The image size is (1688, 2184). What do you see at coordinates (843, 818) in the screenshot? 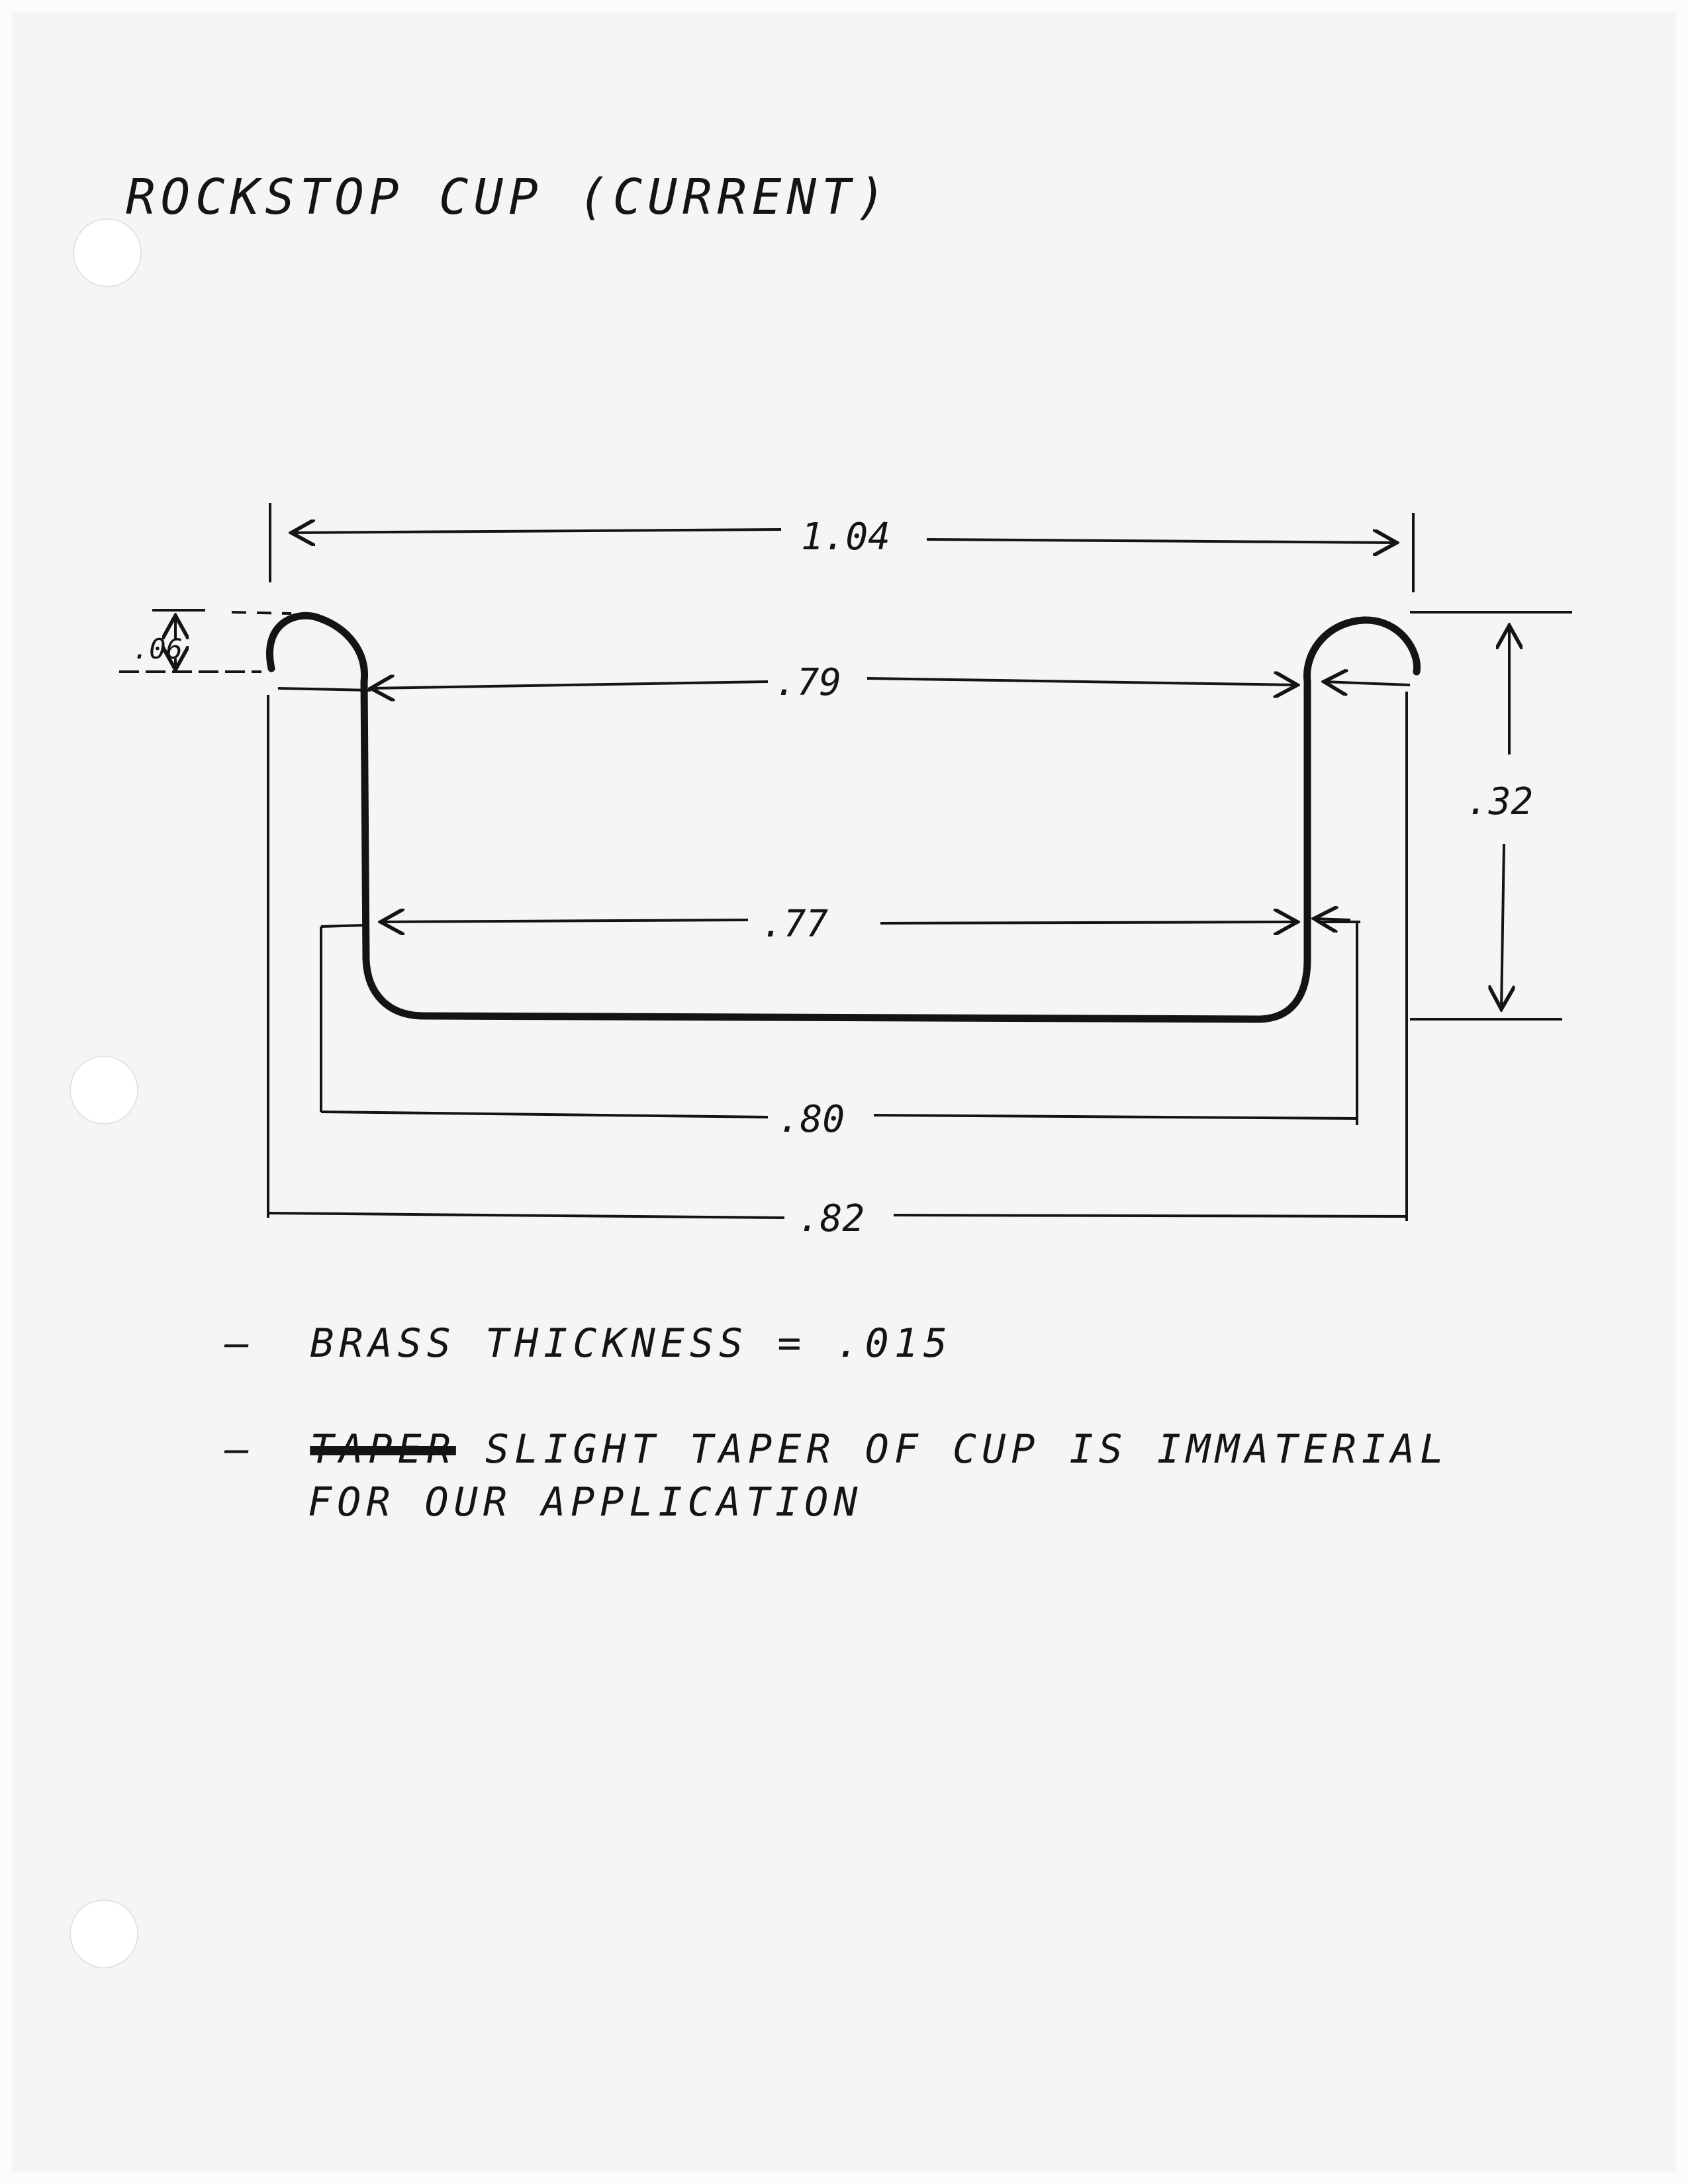
I see `cup-profile` at bounding box center [843, 818].